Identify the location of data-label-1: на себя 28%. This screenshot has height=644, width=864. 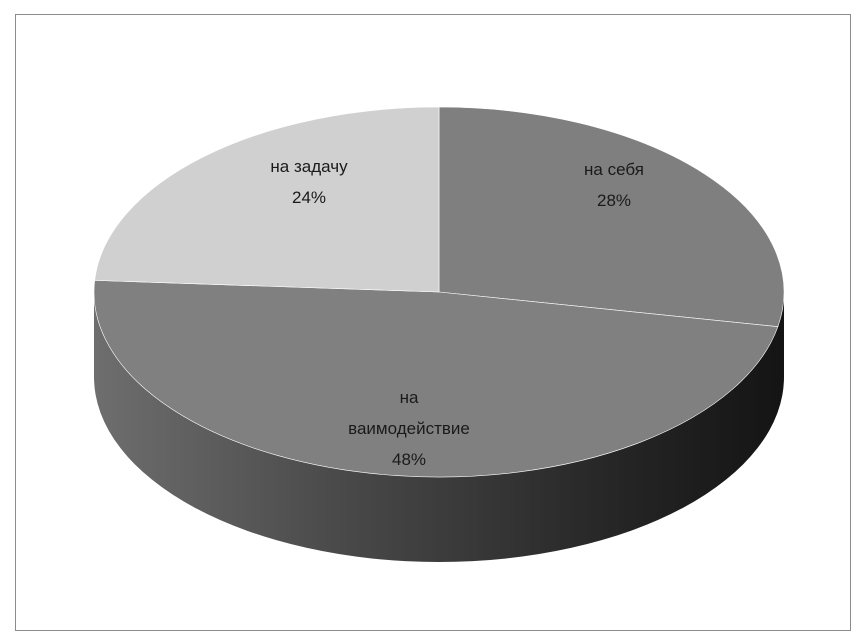
(614, 185).